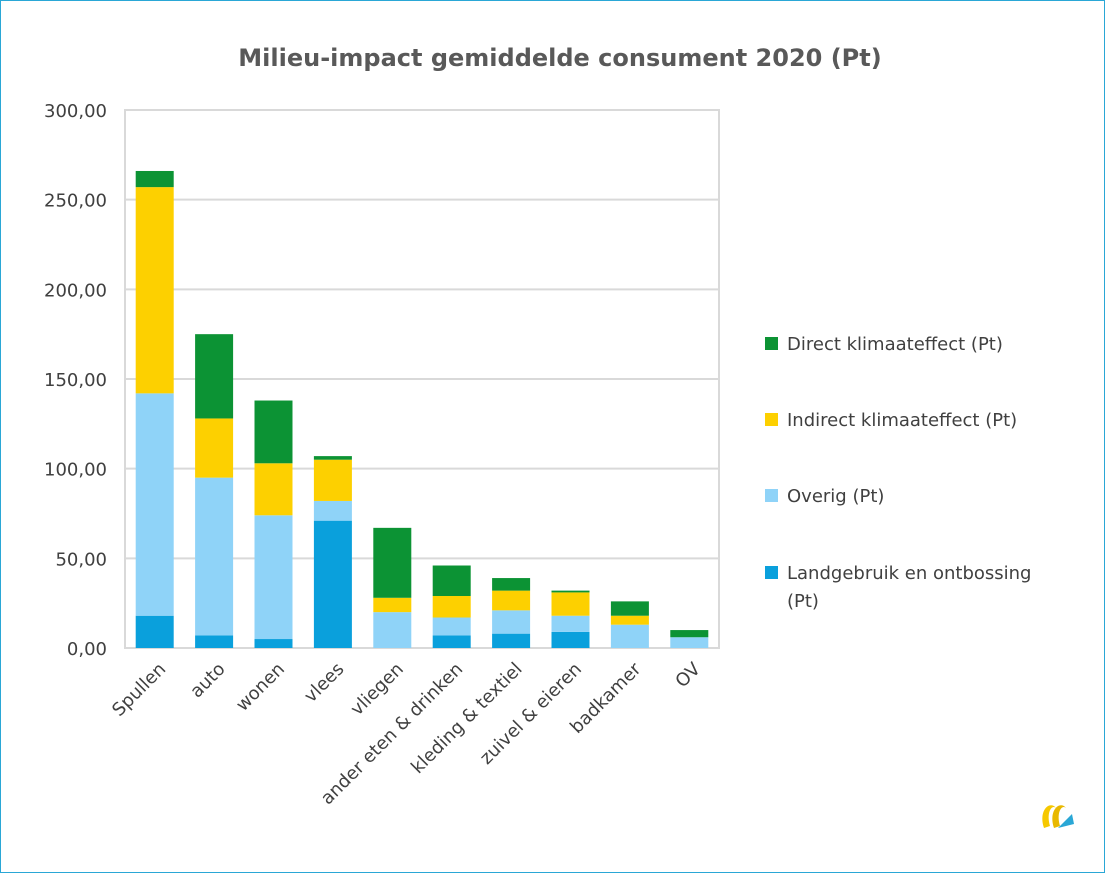 The image size is (1105, 873). I want to click on x-tick-label: vlees, so click(324, 683).